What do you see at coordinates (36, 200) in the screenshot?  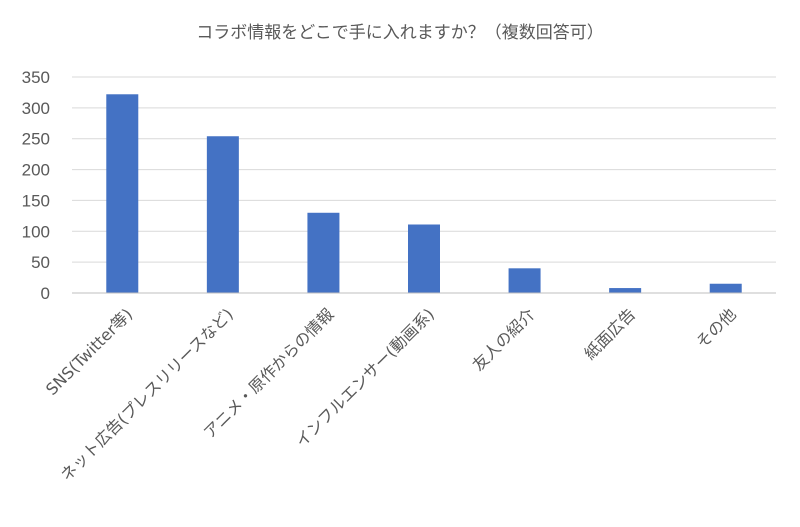 I see `y-tick-label: 150` at bounding box center [36, 200].